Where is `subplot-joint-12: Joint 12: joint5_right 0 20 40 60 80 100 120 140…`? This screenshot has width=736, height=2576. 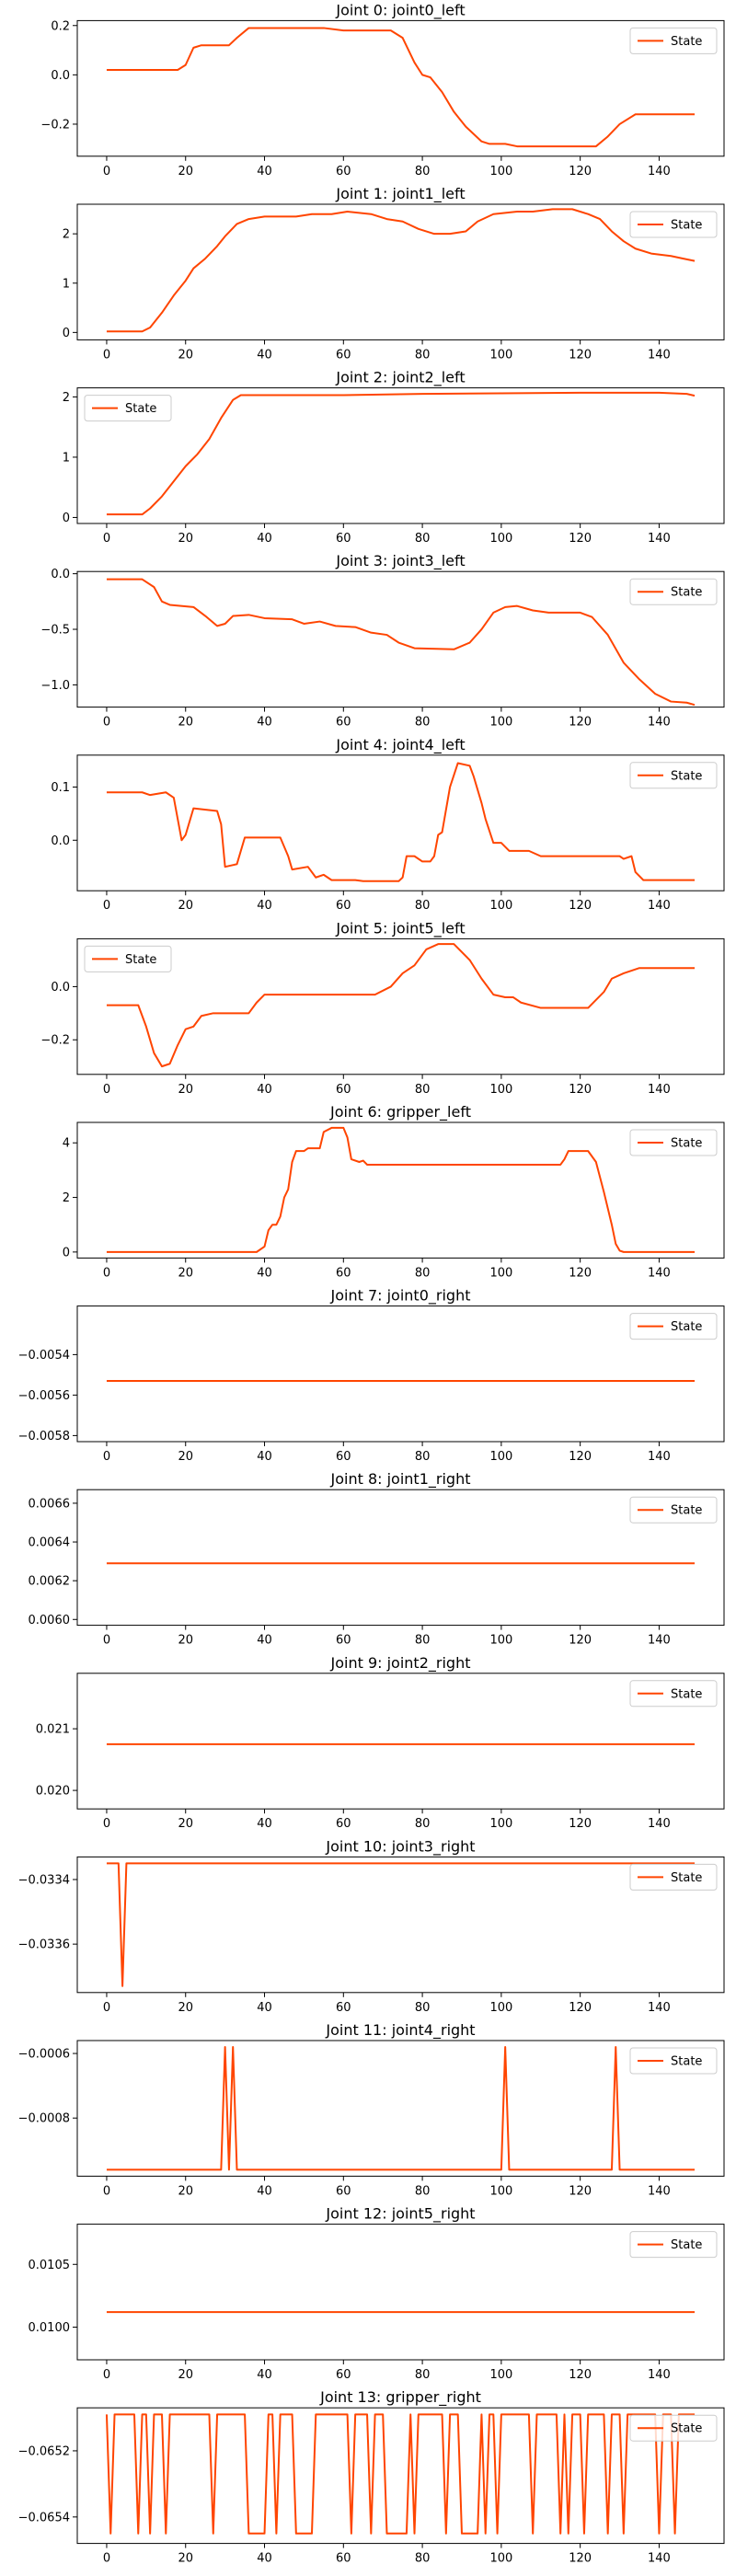
subplot-joint-12: Joint 12: joint5_right 0 20 40 60 80 100 120 140… is located at coordinates (377, 2293).